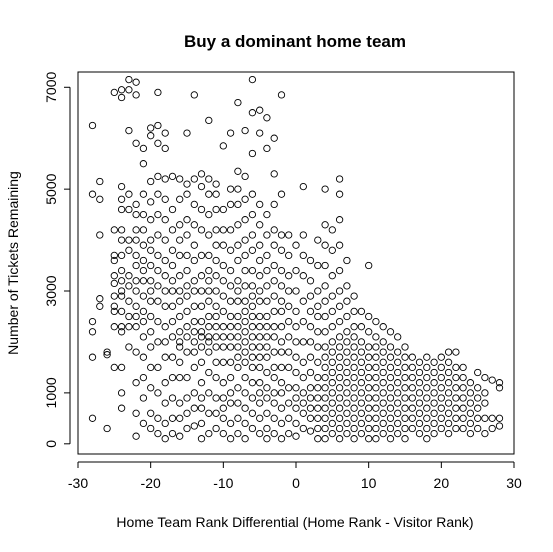  Describe the element at coordinates (13, 263) in the screenshot. I see `y-axis-label: Number of Tickets Remaining` at that location.